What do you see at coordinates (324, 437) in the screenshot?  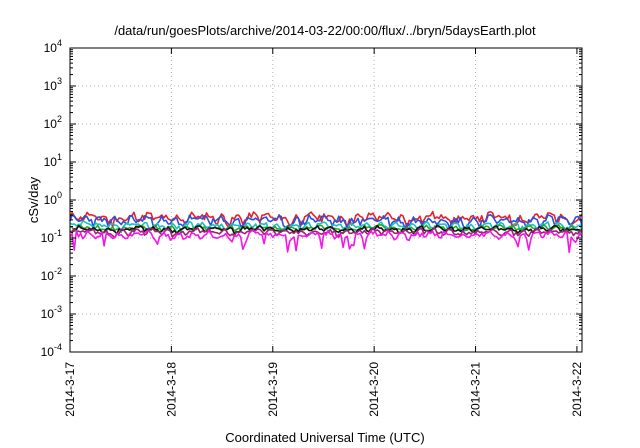 I see `x-axis-label: Coordinated Universal Time (UTC)` at bounding box center [324, 437].